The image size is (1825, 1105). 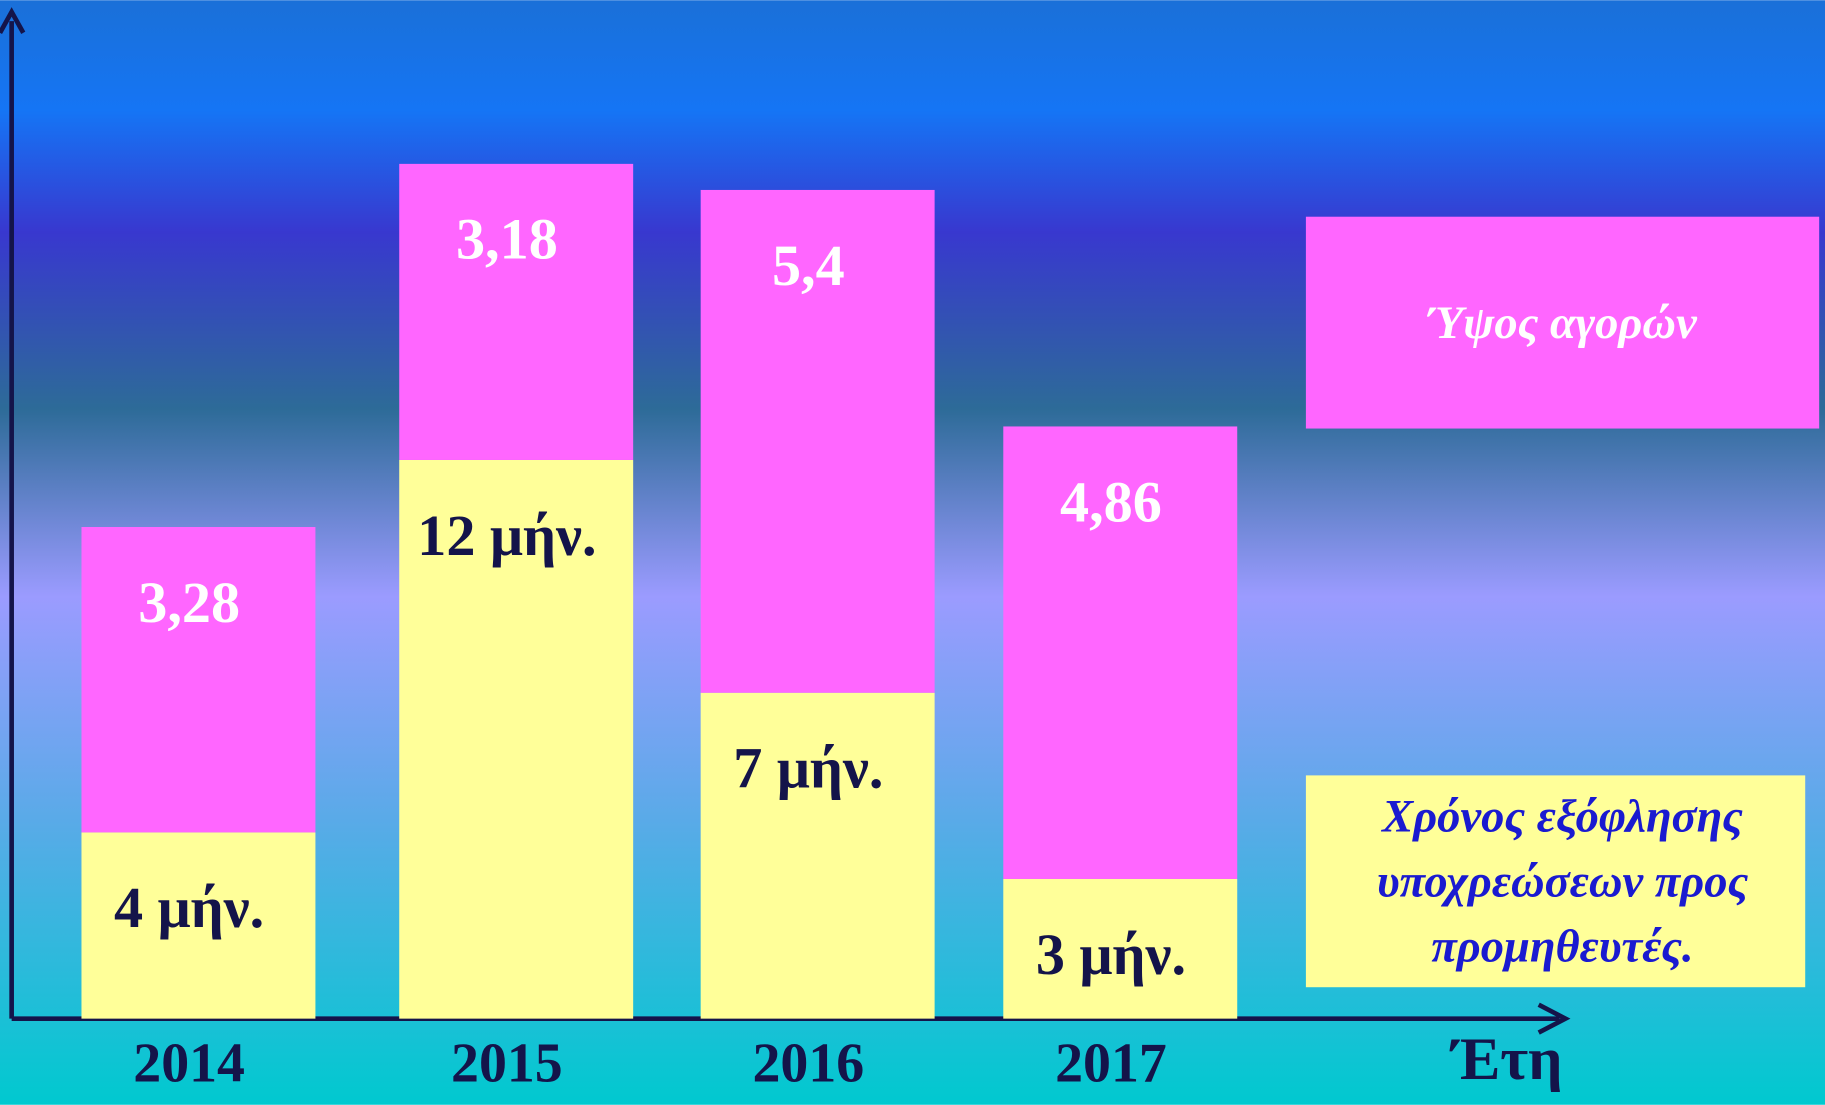 What do you see at coordinates (507, 1064) in the screenshot?
I see `x-tick-label: 2015` at bounding box center [507, 1064].